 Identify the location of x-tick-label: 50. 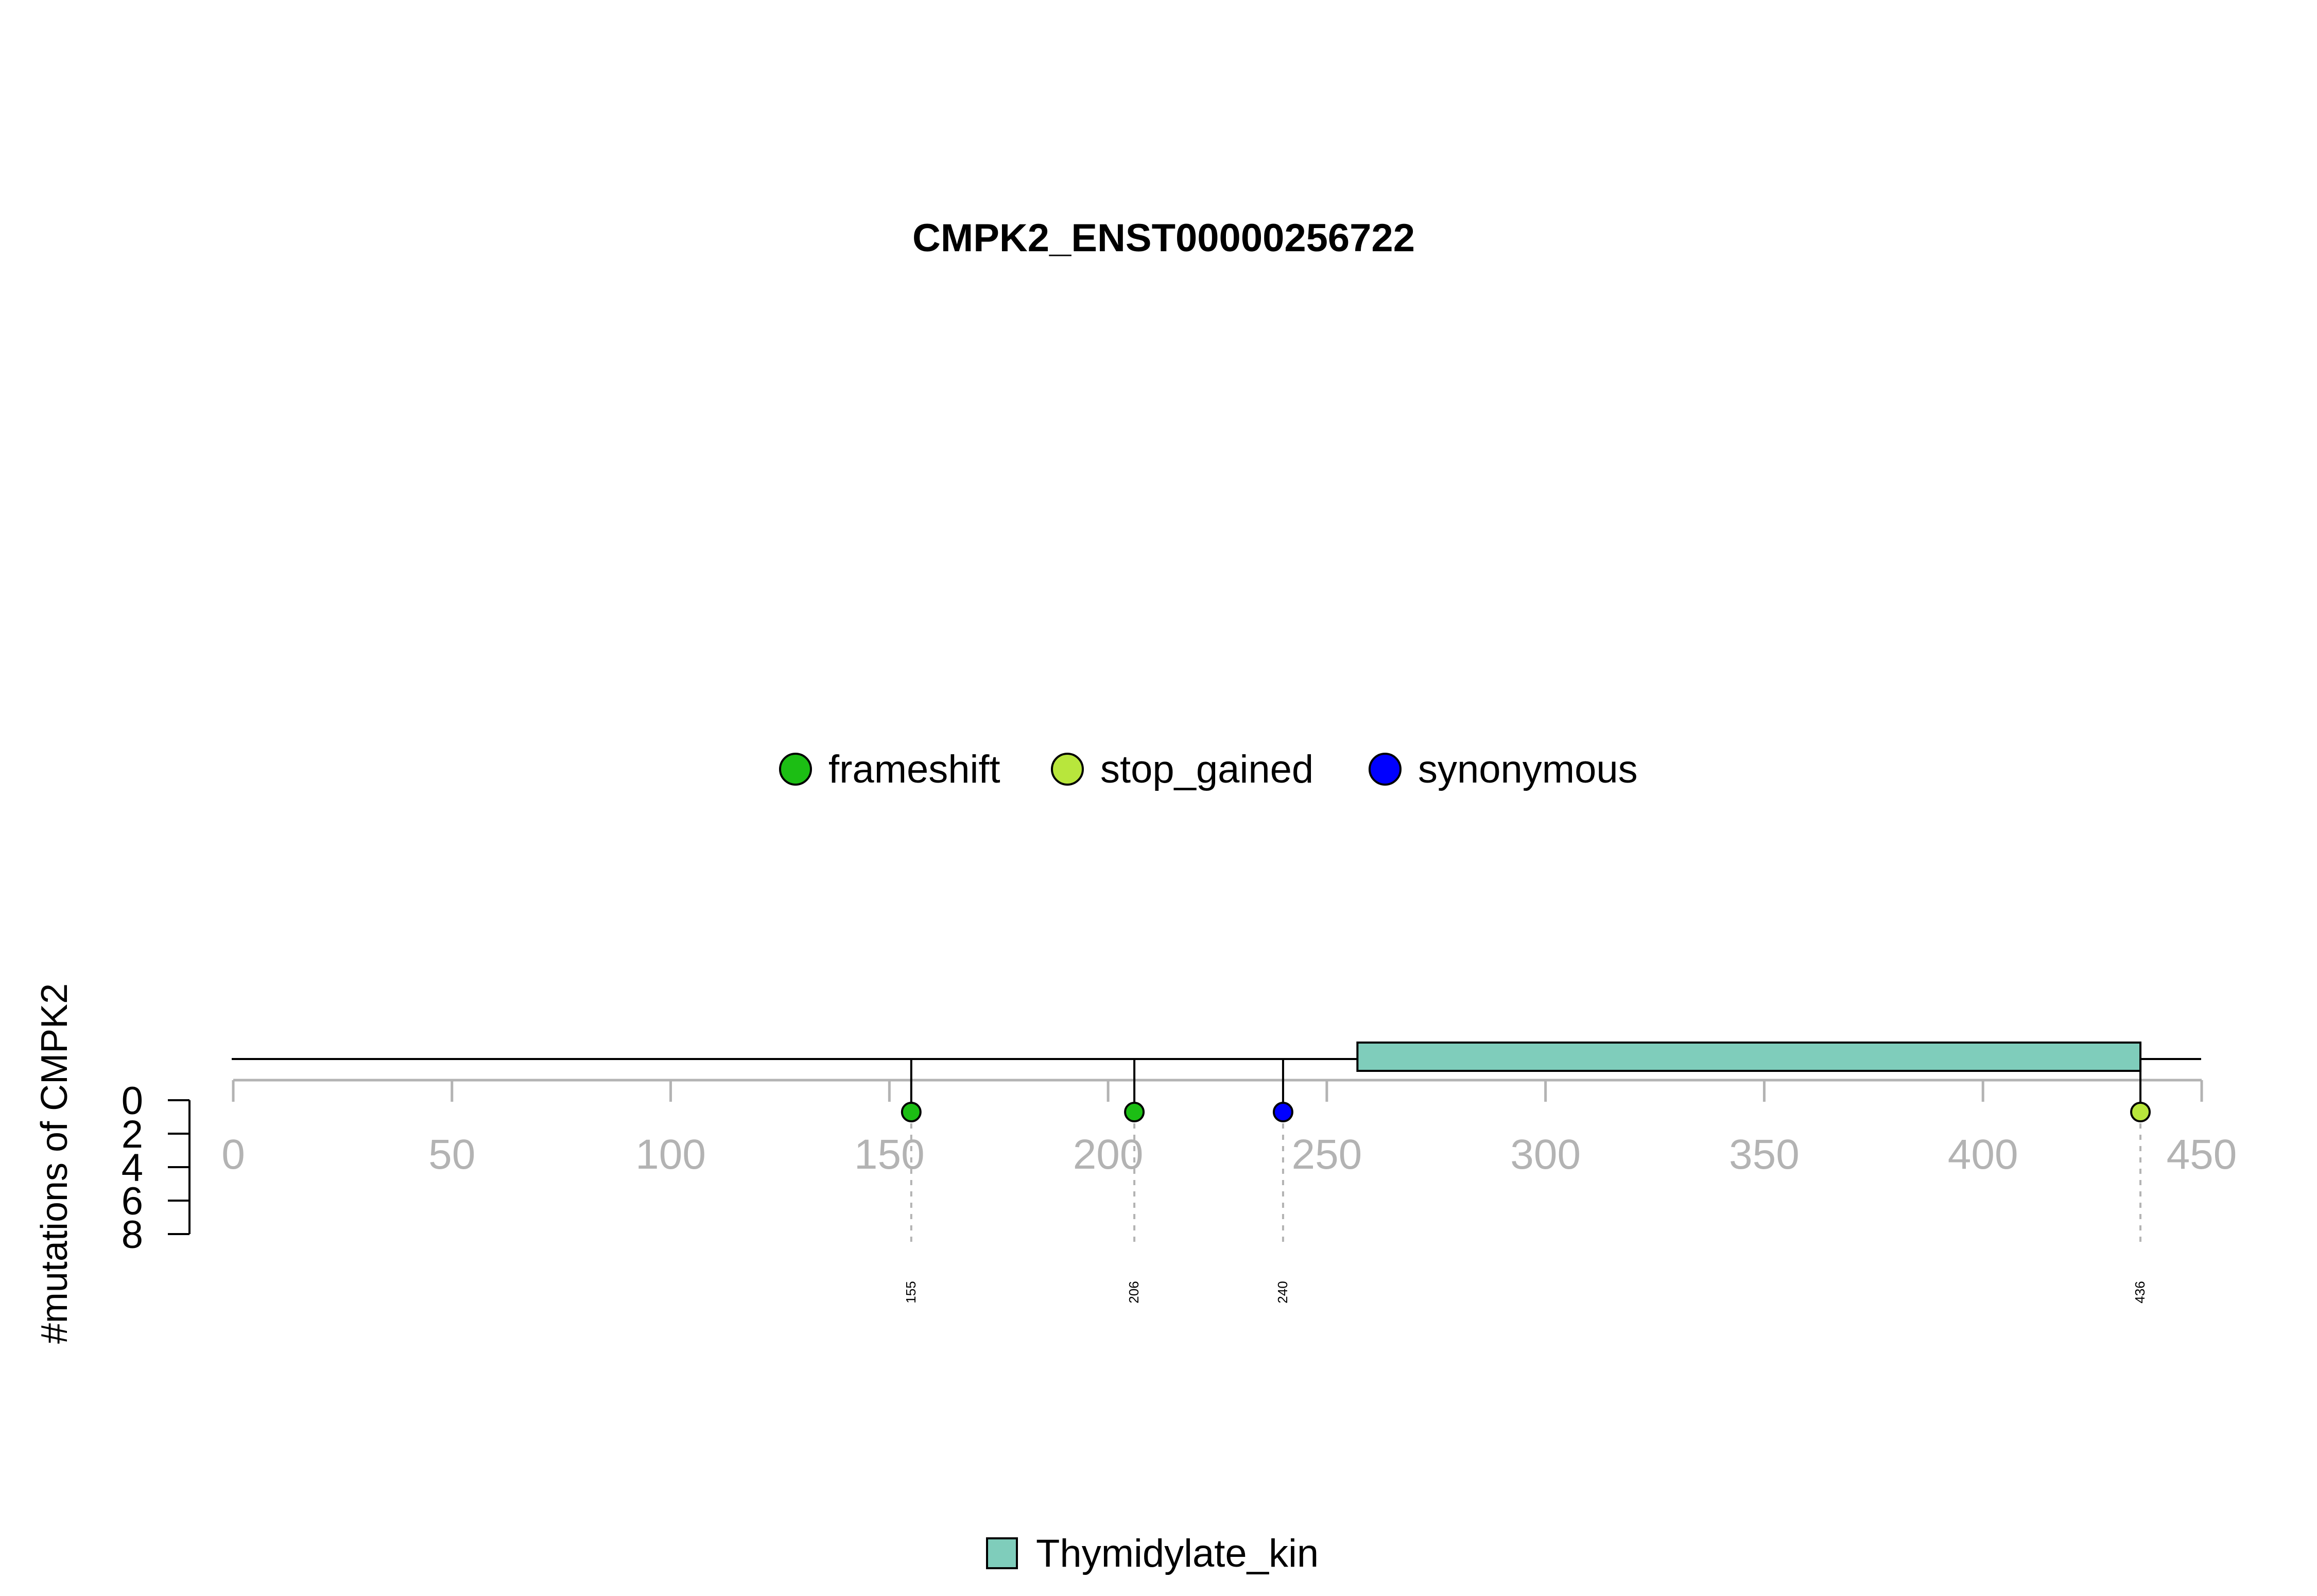
(451, 1154).